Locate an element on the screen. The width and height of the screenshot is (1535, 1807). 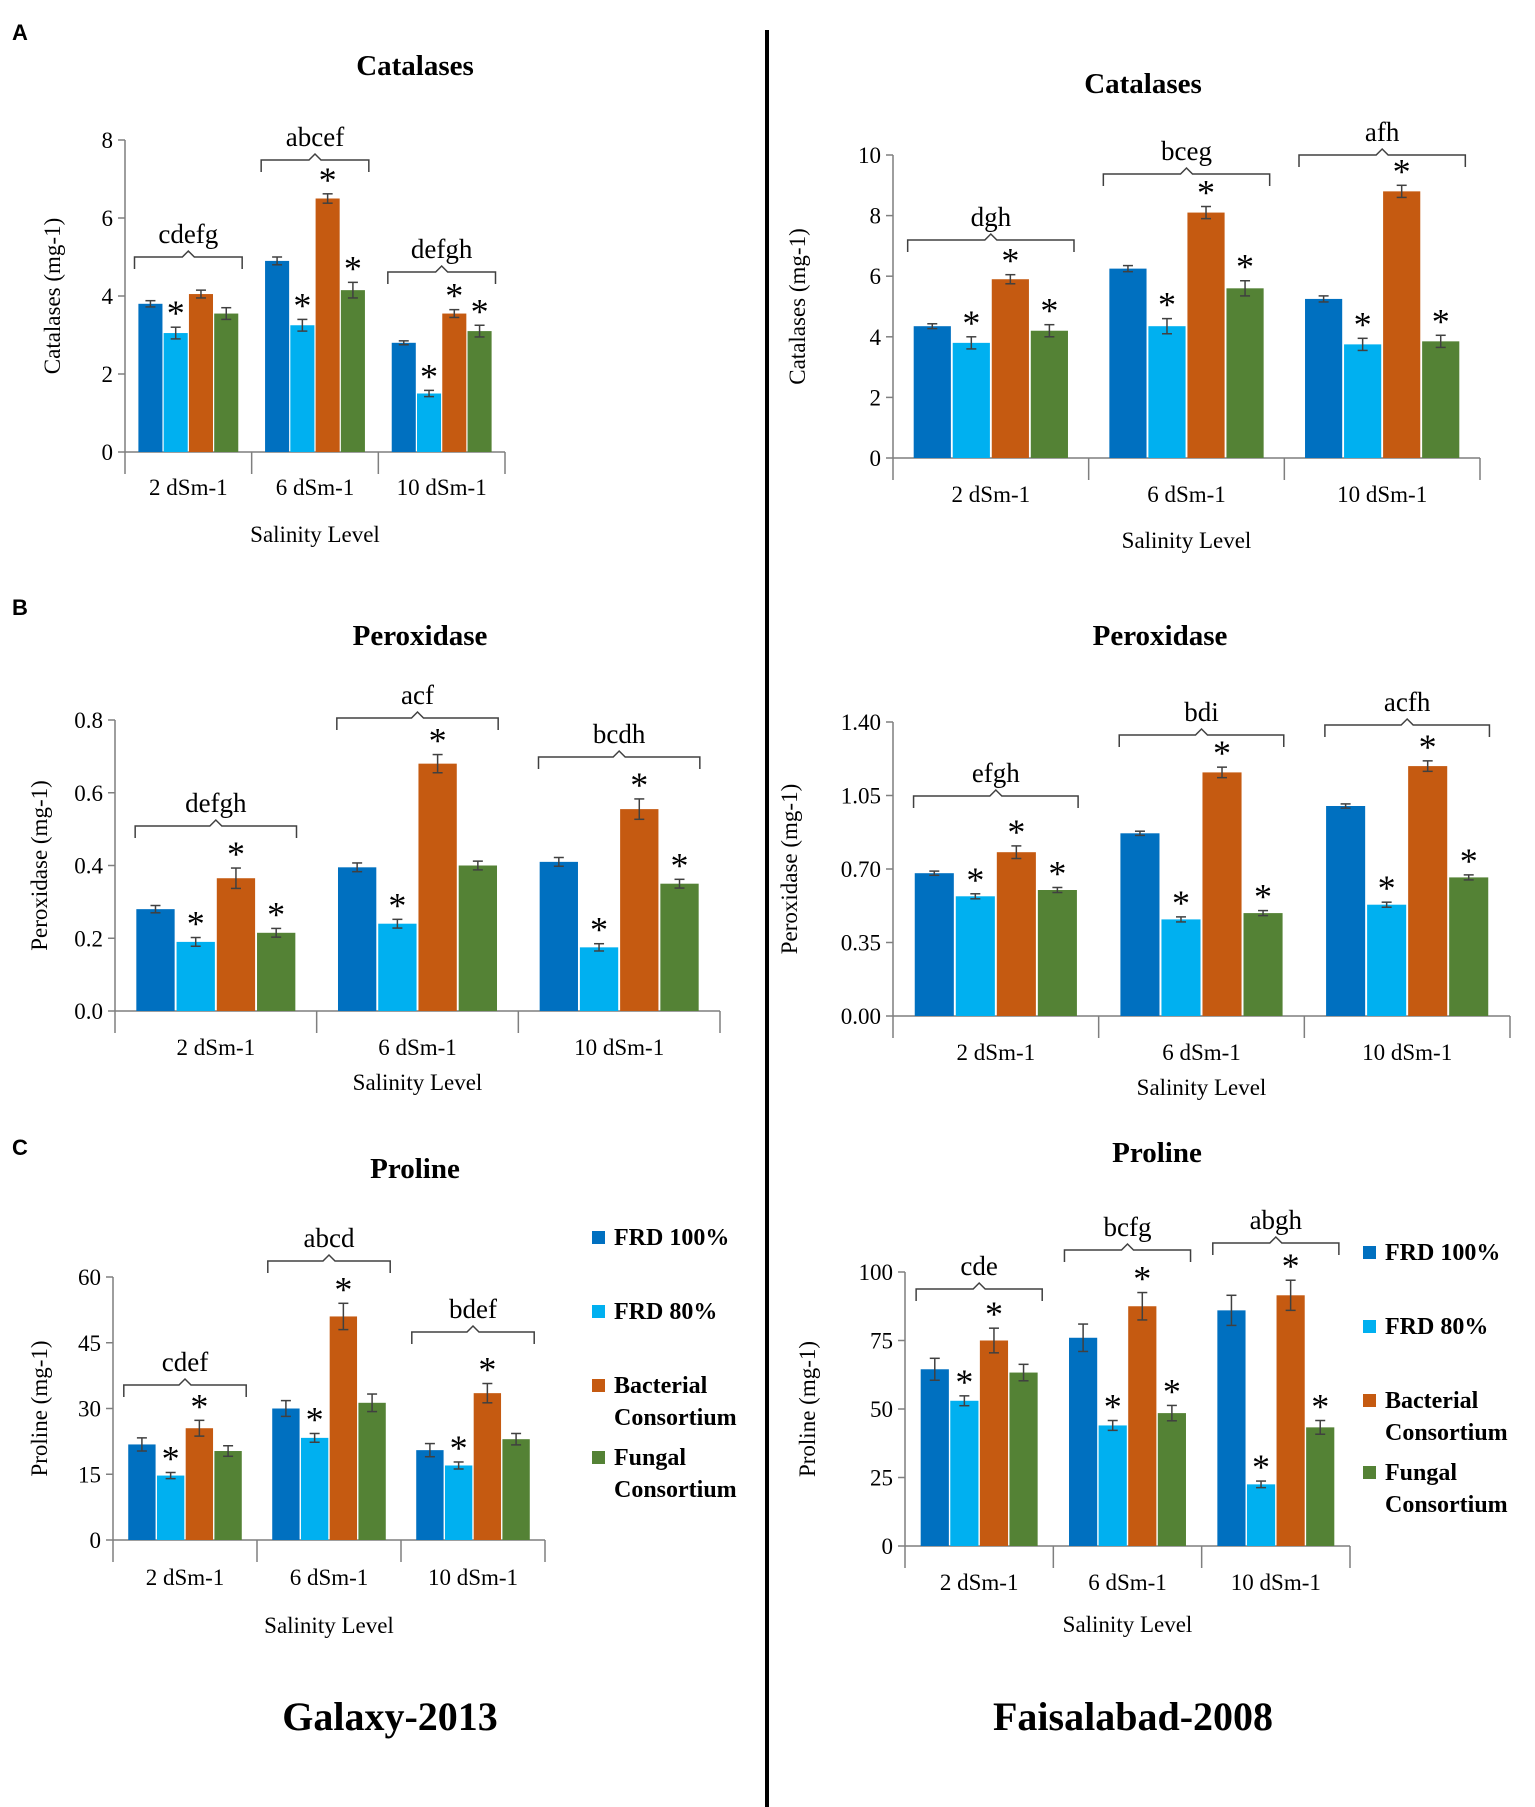
y-tick-label: 1.05 is located at coordinates (861, 796).